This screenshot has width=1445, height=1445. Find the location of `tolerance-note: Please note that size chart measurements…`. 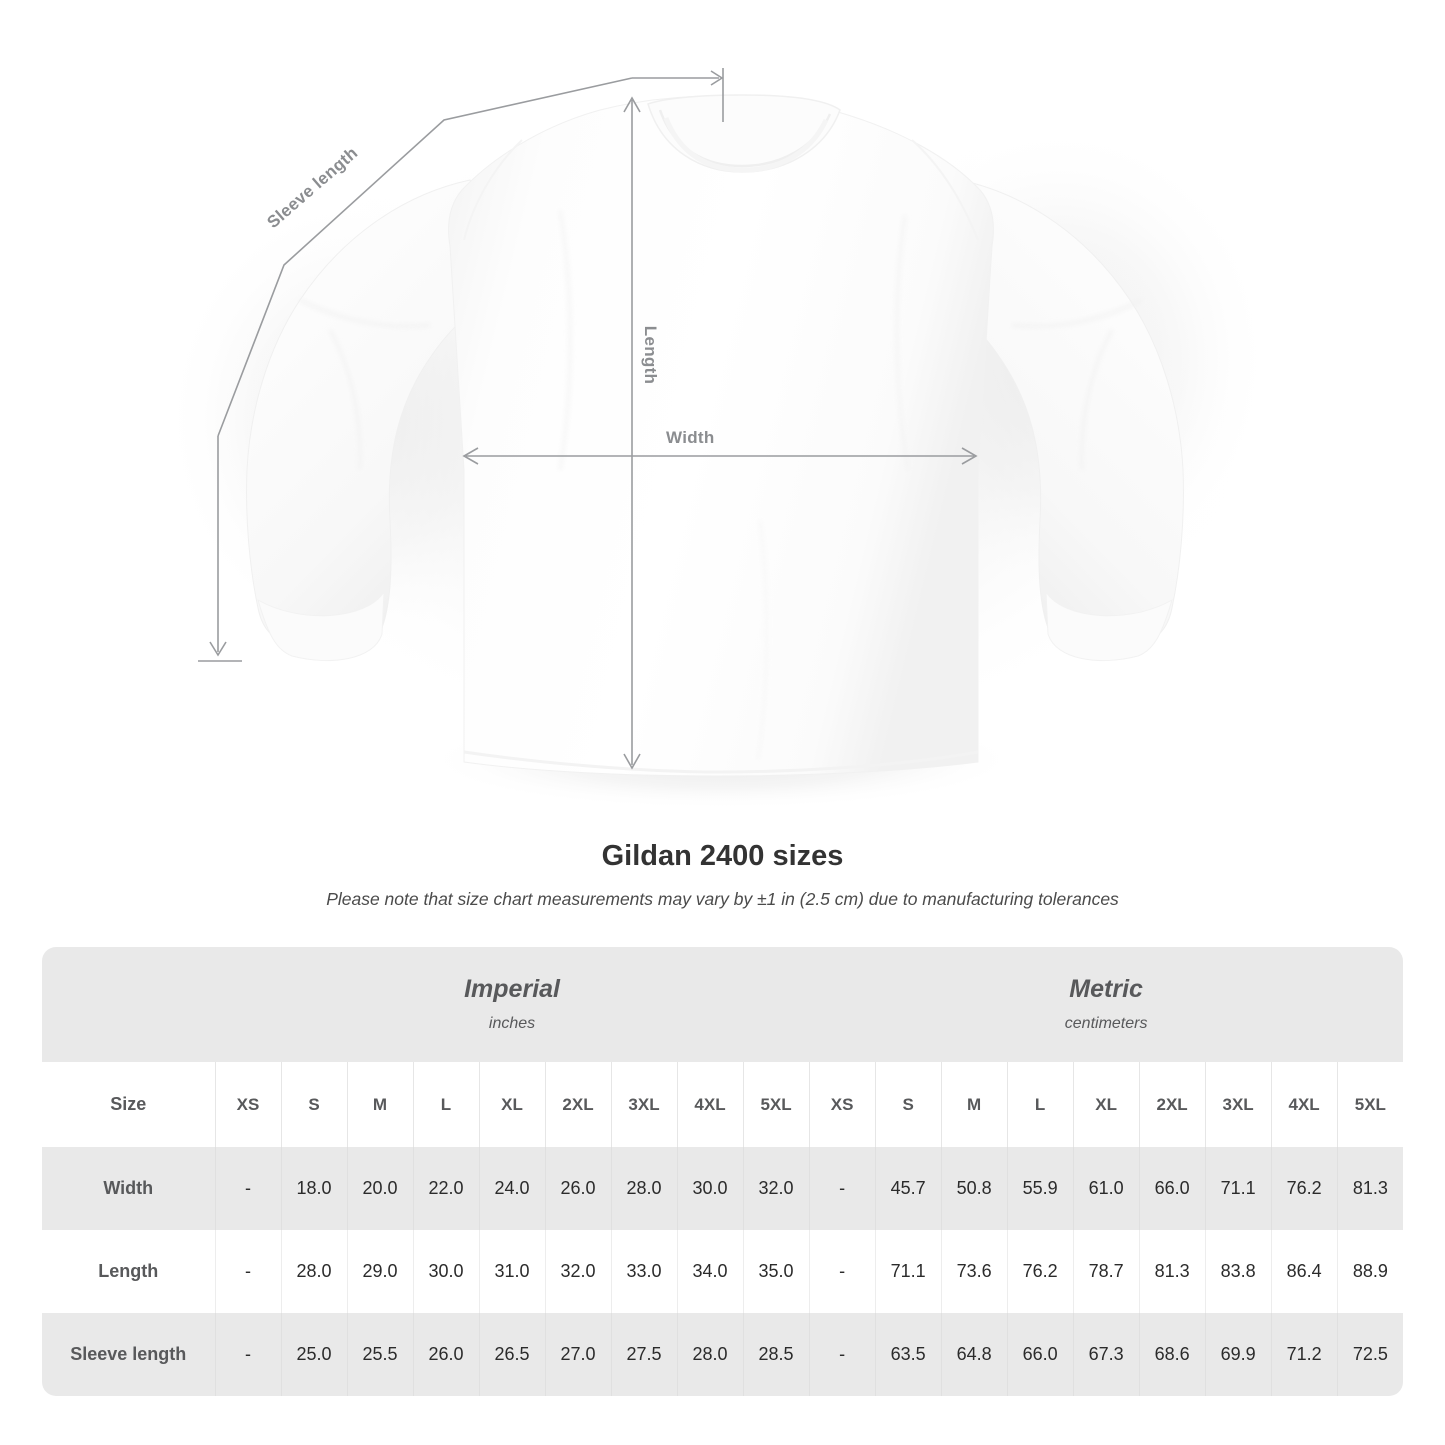

tolerance-note: Please note that size chart measurements… is located at coordinates (722, 899).